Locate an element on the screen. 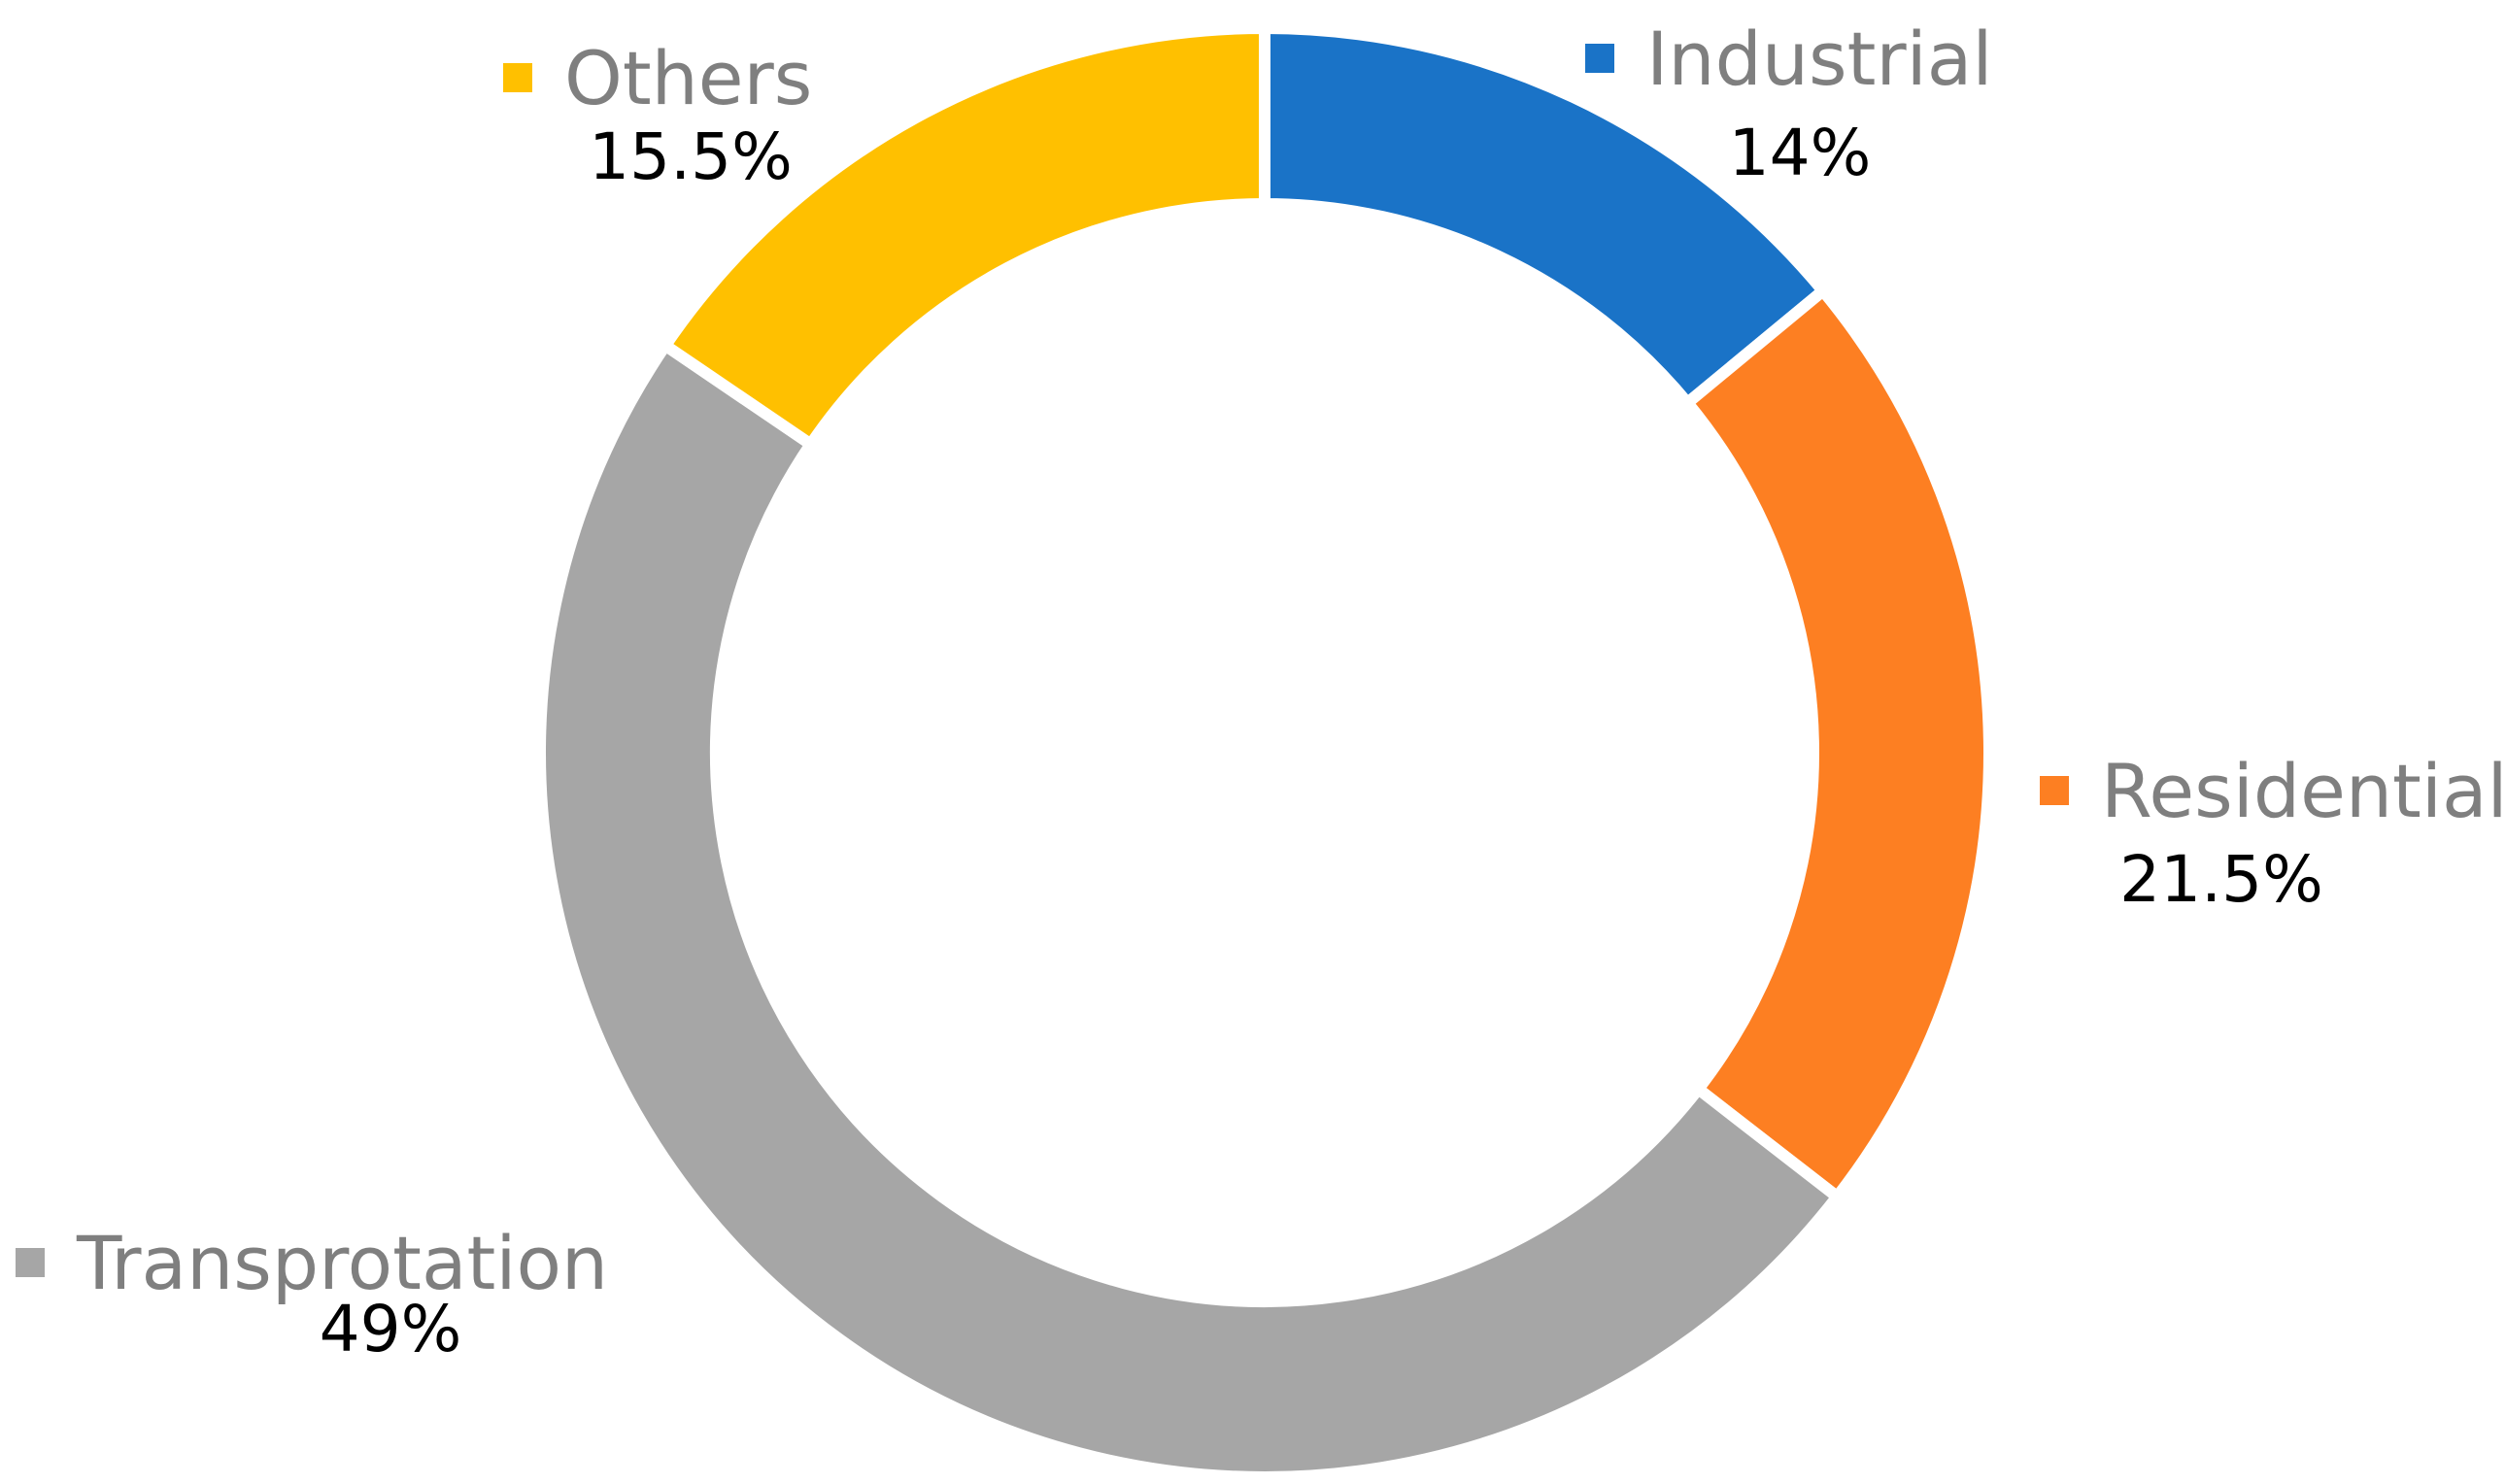  legend-swatch-residential is located at coordinates (2054, 790).